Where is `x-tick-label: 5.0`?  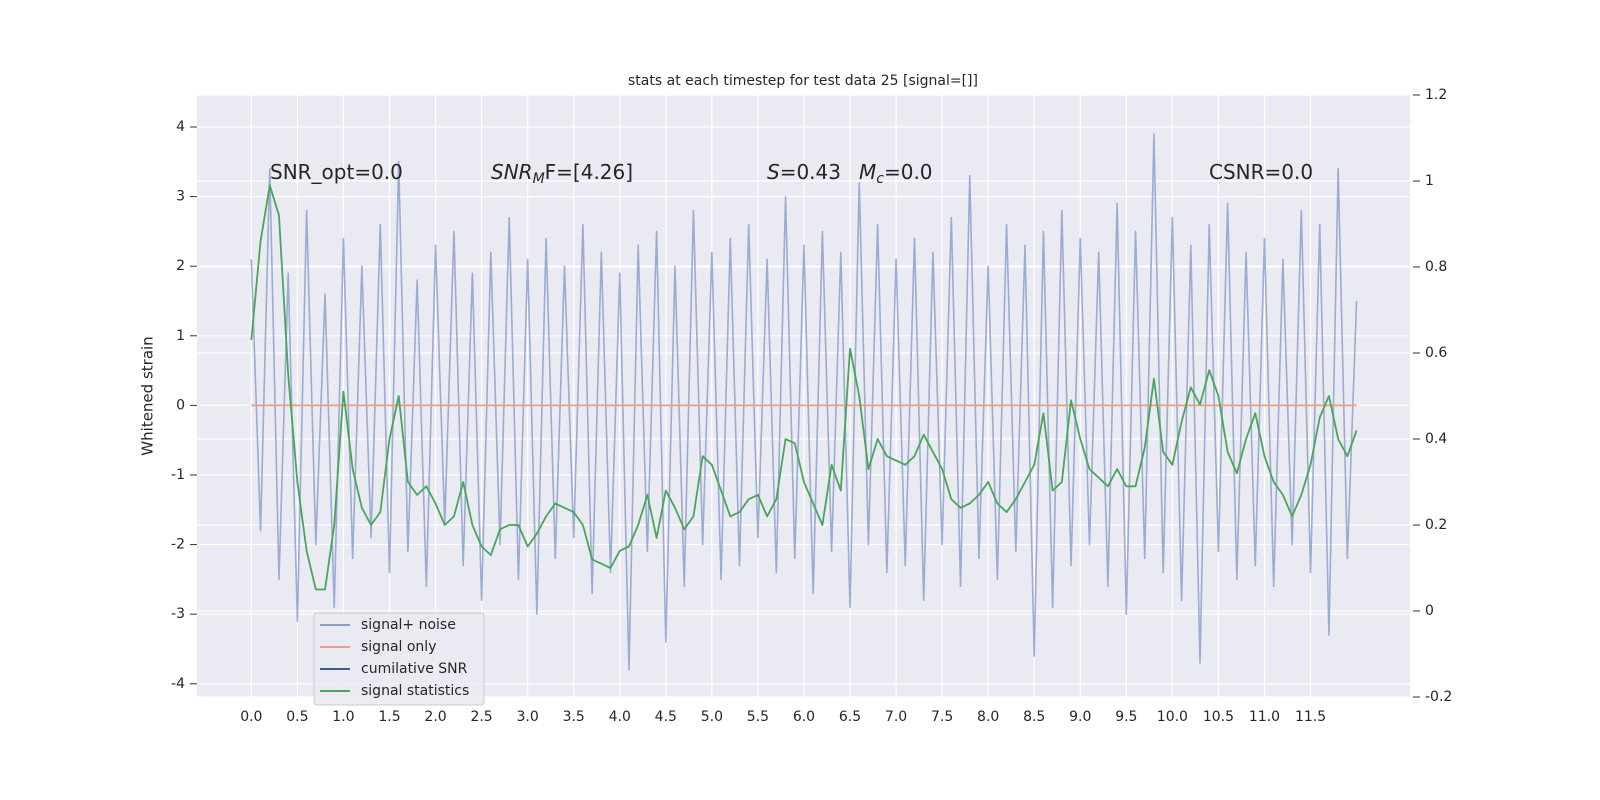 x-tick-label: 5.0 is located at coordinates (712, 717).